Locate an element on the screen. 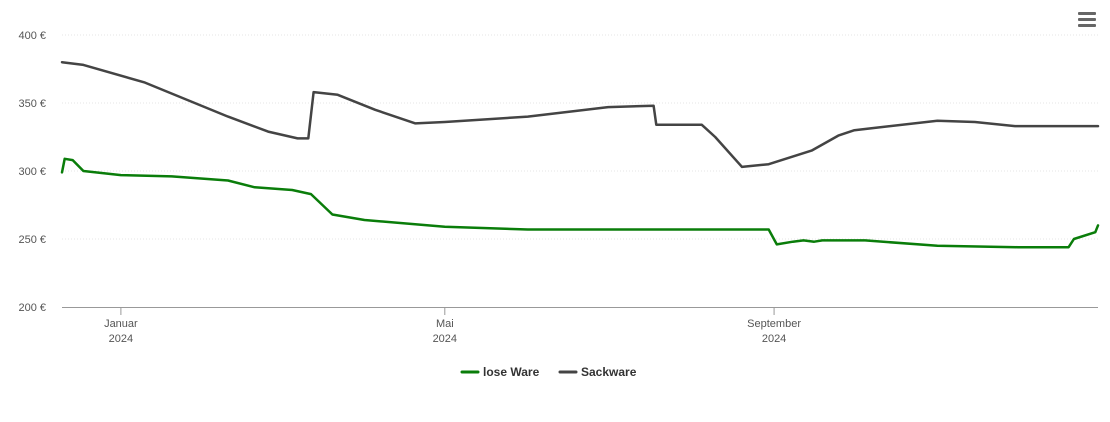 Image resolution: width=1110 pixels, height=422 pixels. chart-menu-icon is located at coordinates (1087, 22).